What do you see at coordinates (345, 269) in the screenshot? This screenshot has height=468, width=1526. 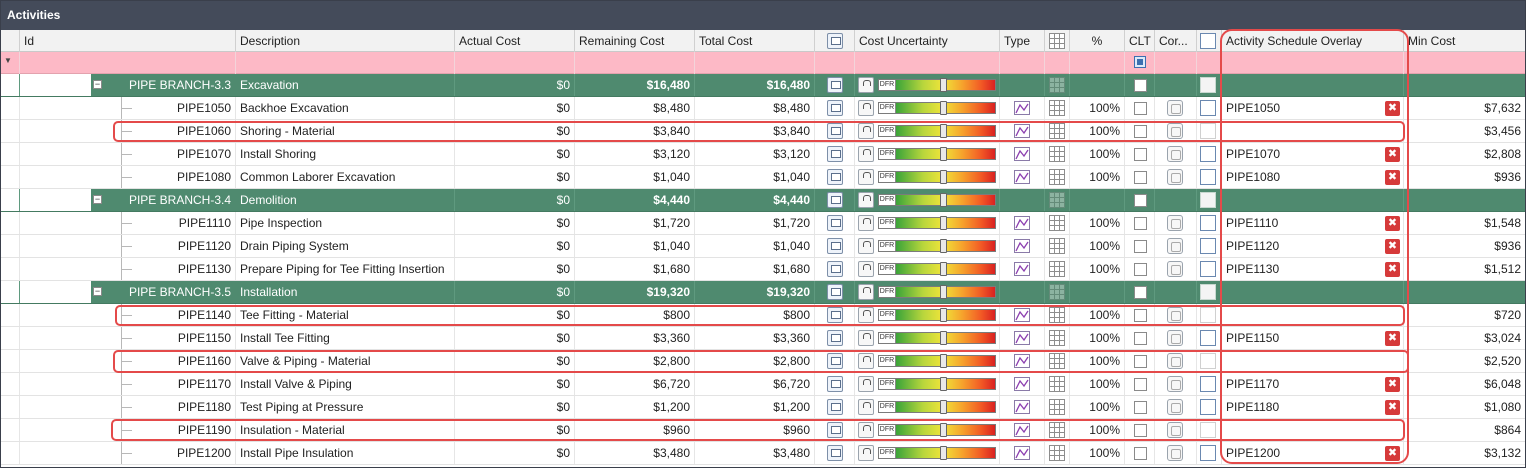 I see `description-cell: Prepare Piping for Tee Fitting Insertion` at bounding box center [345, 269].